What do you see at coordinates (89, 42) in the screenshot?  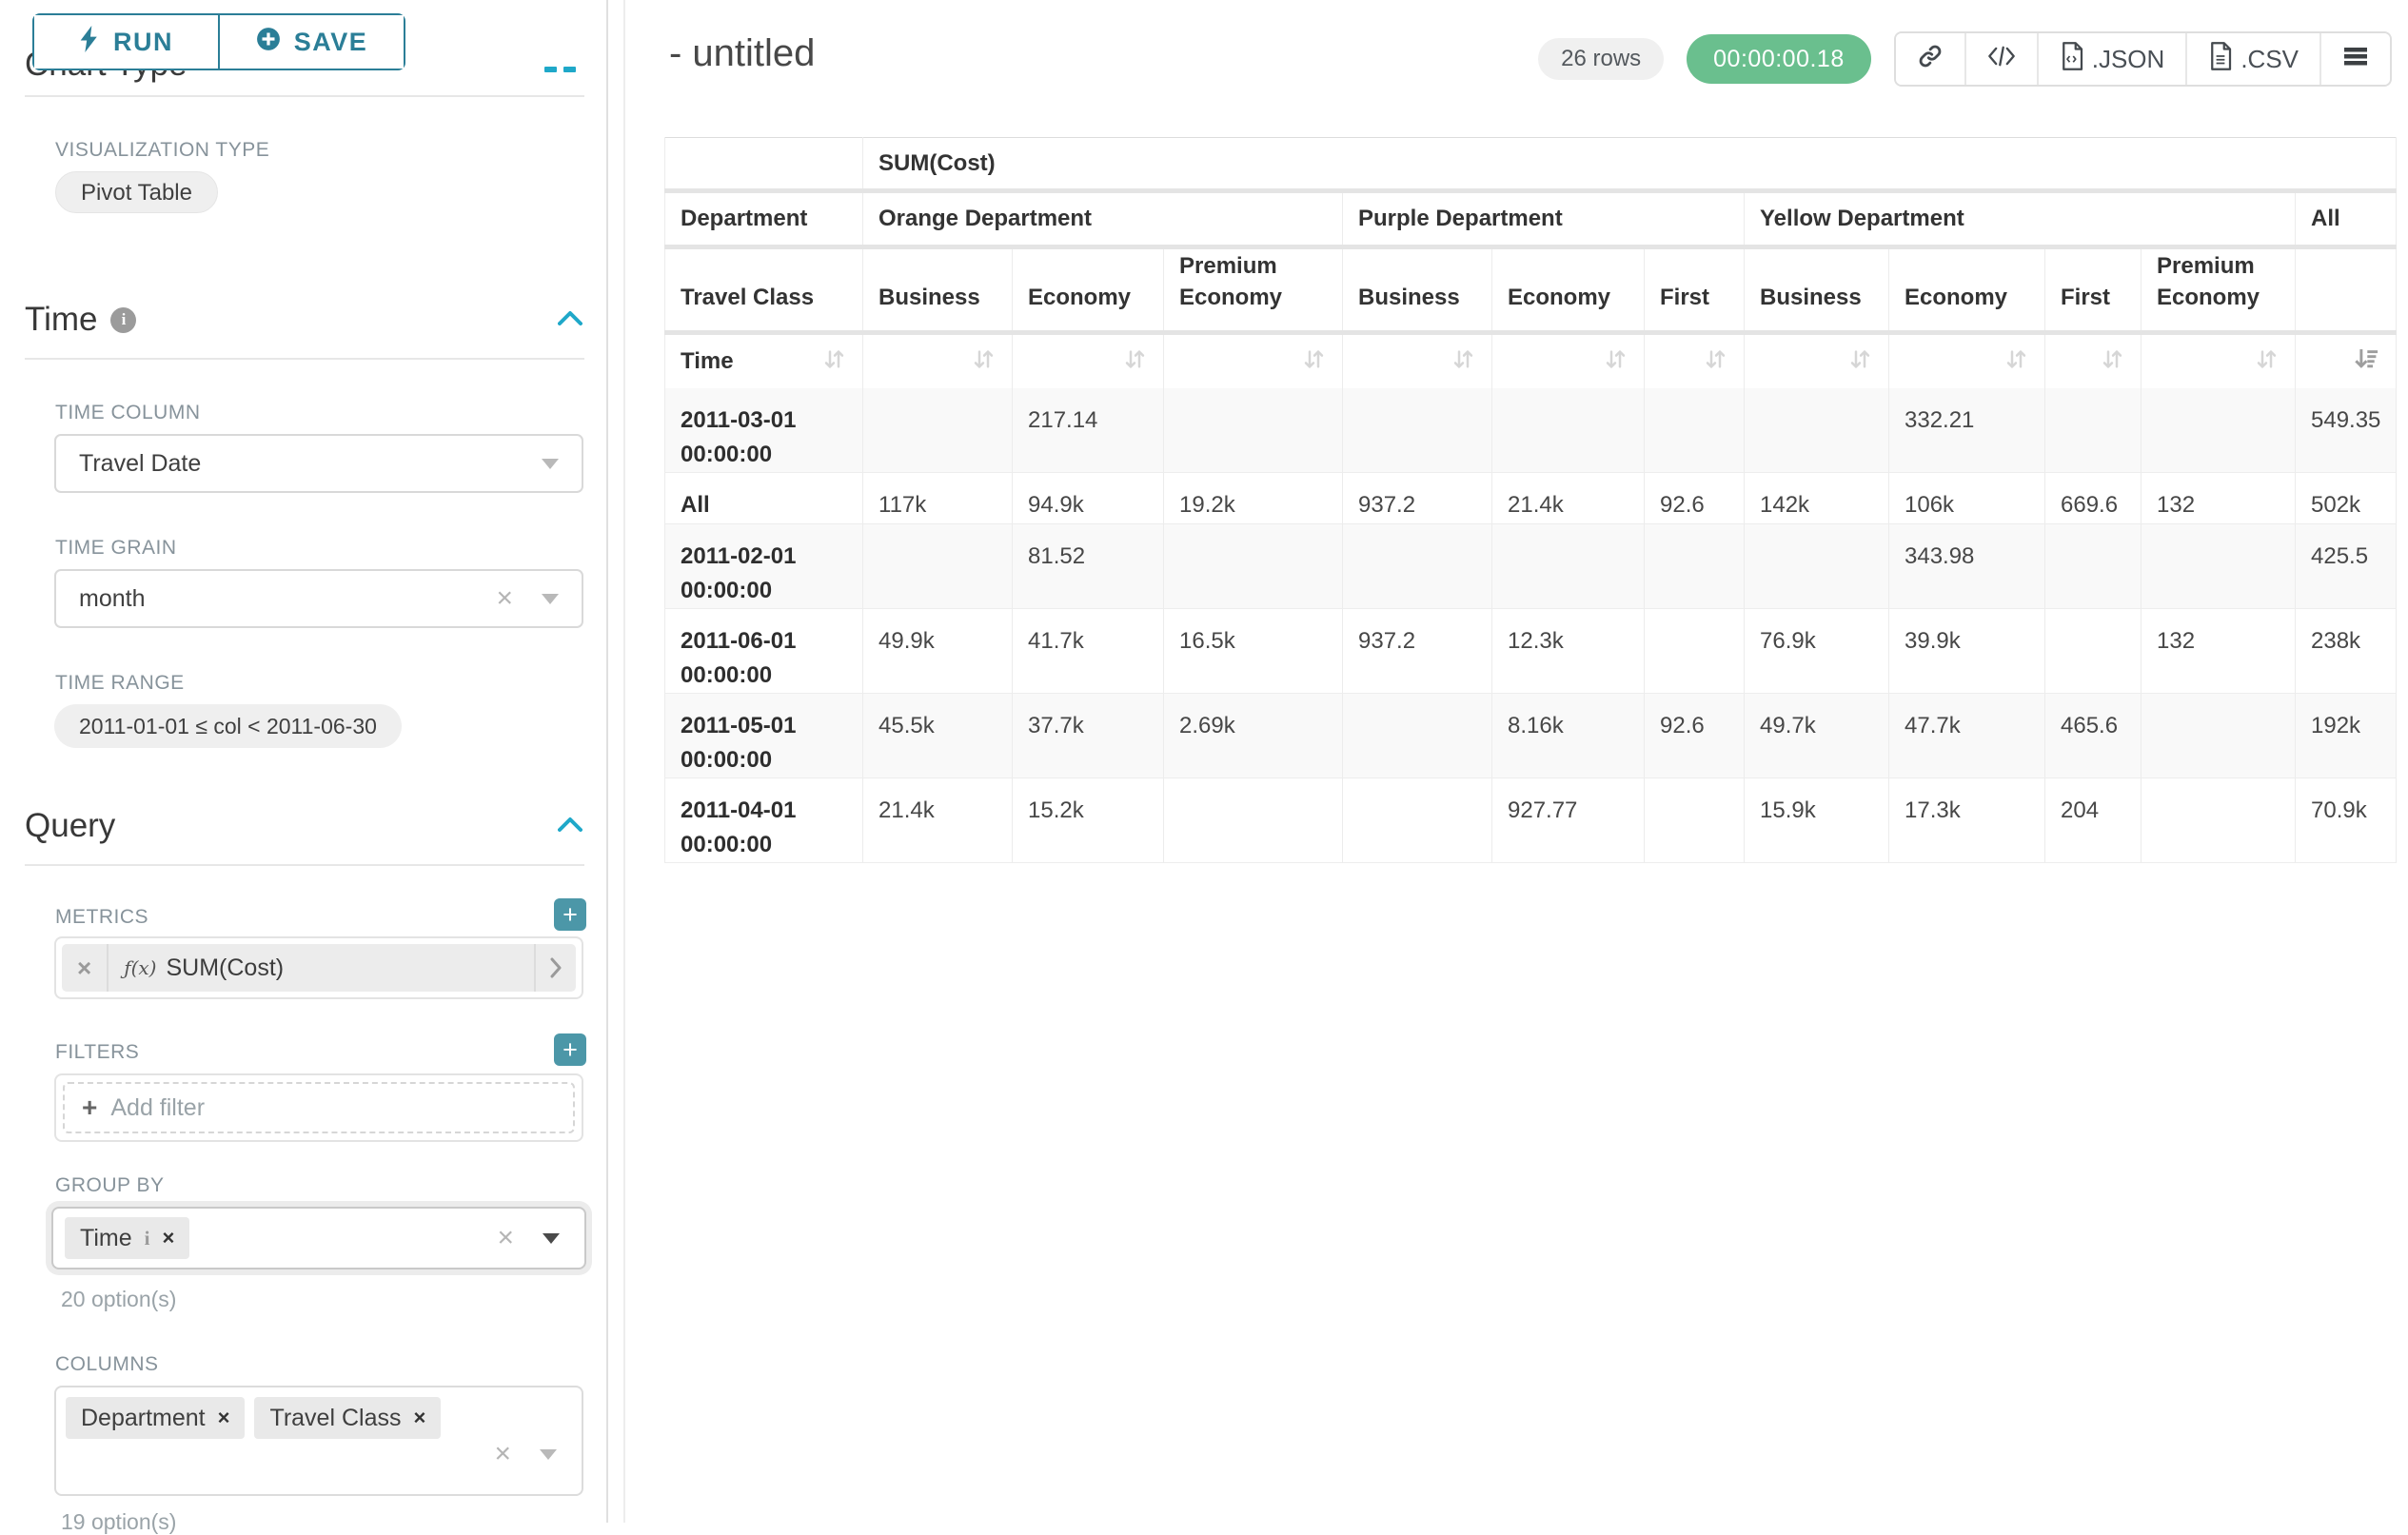 I see `bolt-icon` at bounding box center [89, 42].